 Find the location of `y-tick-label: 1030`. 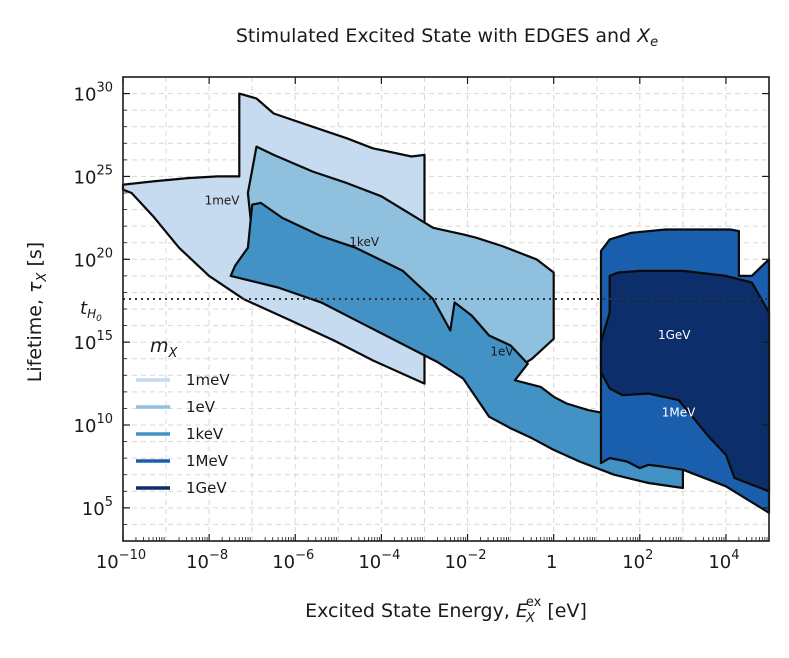

y-tick-label: 1030 is located at coordinates (93, 93).